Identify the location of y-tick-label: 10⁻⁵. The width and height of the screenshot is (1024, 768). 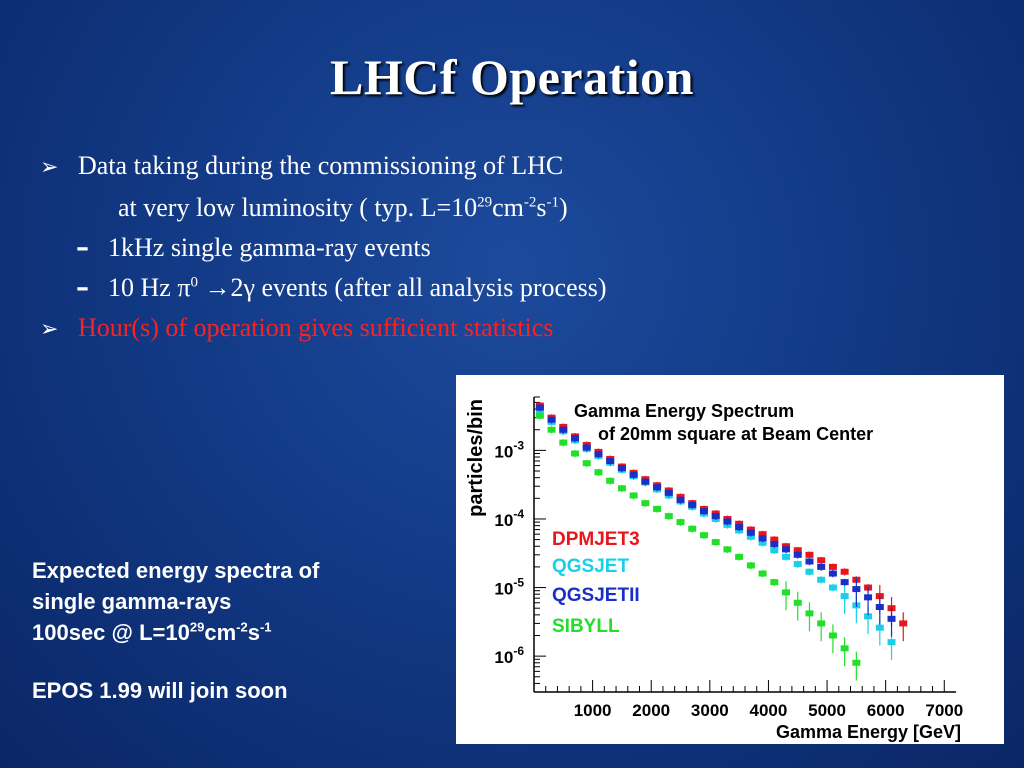
(509, 587).